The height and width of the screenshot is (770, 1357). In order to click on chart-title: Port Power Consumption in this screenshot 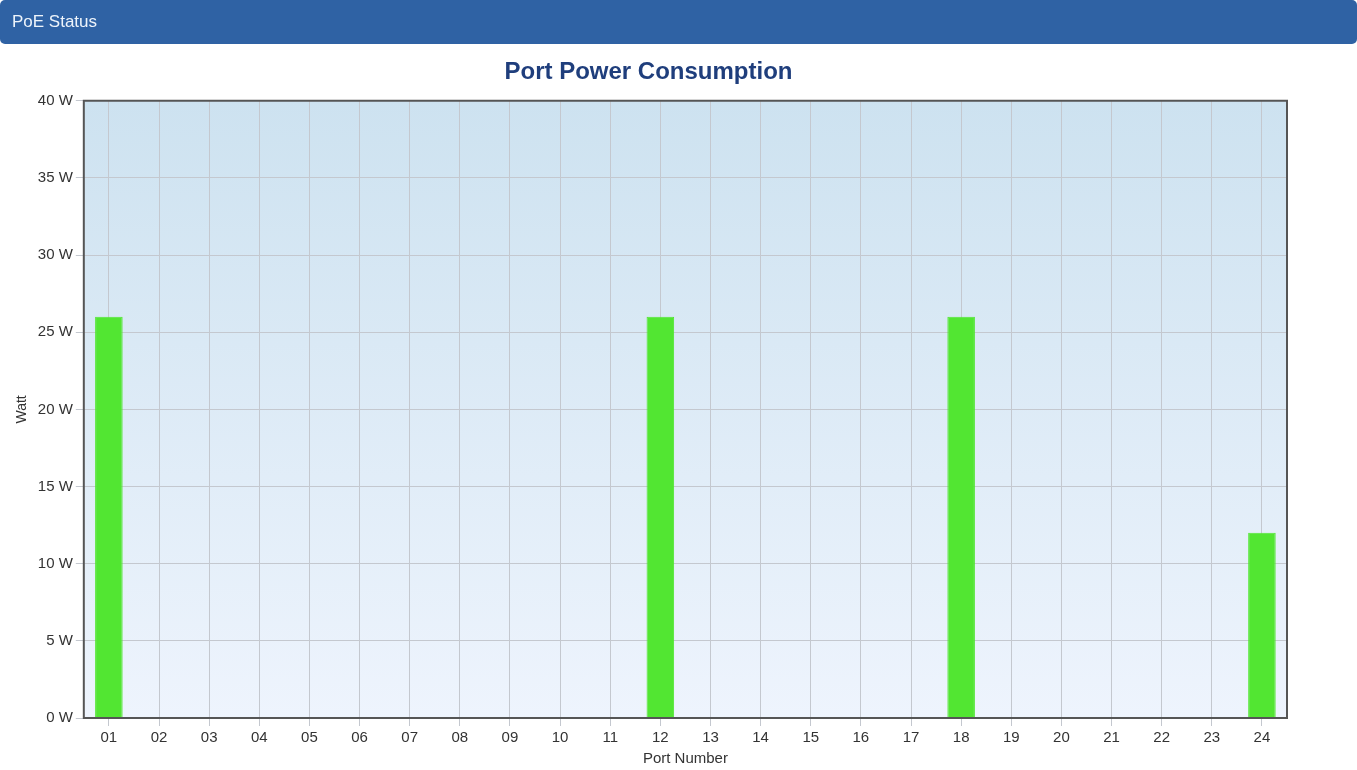, I will do `click(648, 71)`.